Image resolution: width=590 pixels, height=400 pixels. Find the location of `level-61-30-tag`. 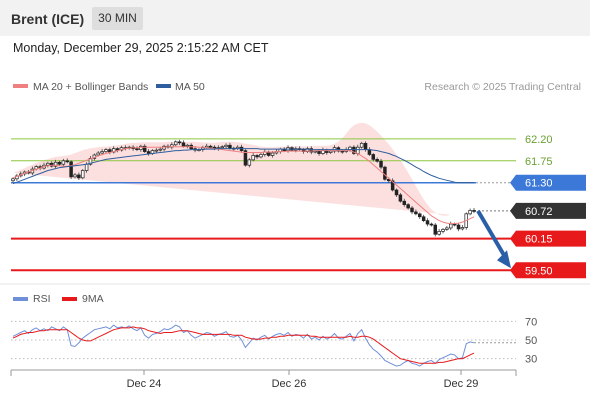

level-61-30-tag is located at coordinates (548, 182).